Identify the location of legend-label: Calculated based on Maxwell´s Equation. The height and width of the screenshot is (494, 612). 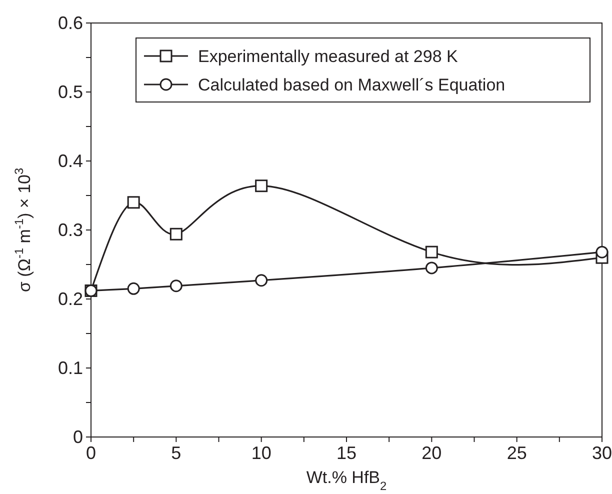
(352, 85).